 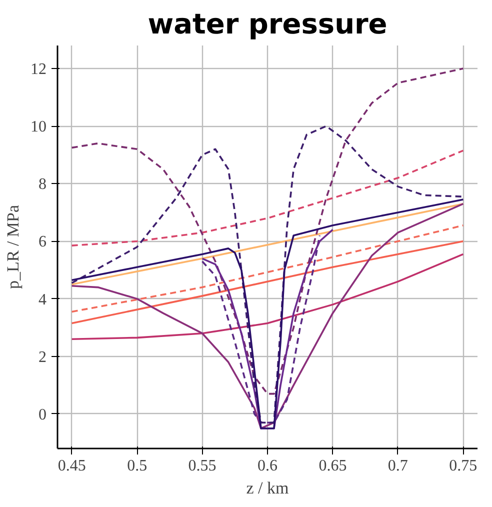 I want to click on y-tick-label: 0, so click(x=42, y=415).